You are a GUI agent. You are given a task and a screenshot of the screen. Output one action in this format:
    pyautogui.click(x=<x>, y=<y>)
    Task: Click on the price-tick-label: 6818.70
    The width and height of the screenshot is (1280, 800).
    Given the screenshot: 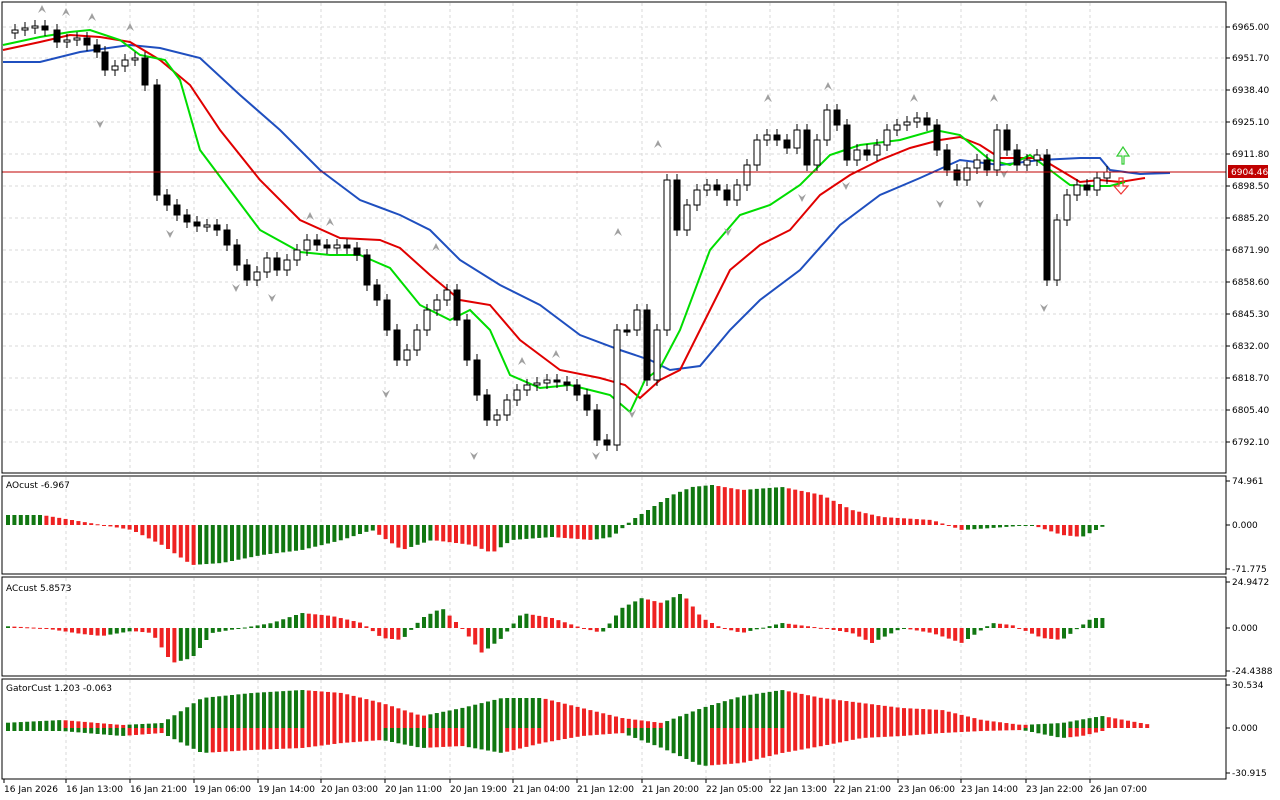 What is the action you would take?
    pyautogui.click(x=1250, y=379)
    